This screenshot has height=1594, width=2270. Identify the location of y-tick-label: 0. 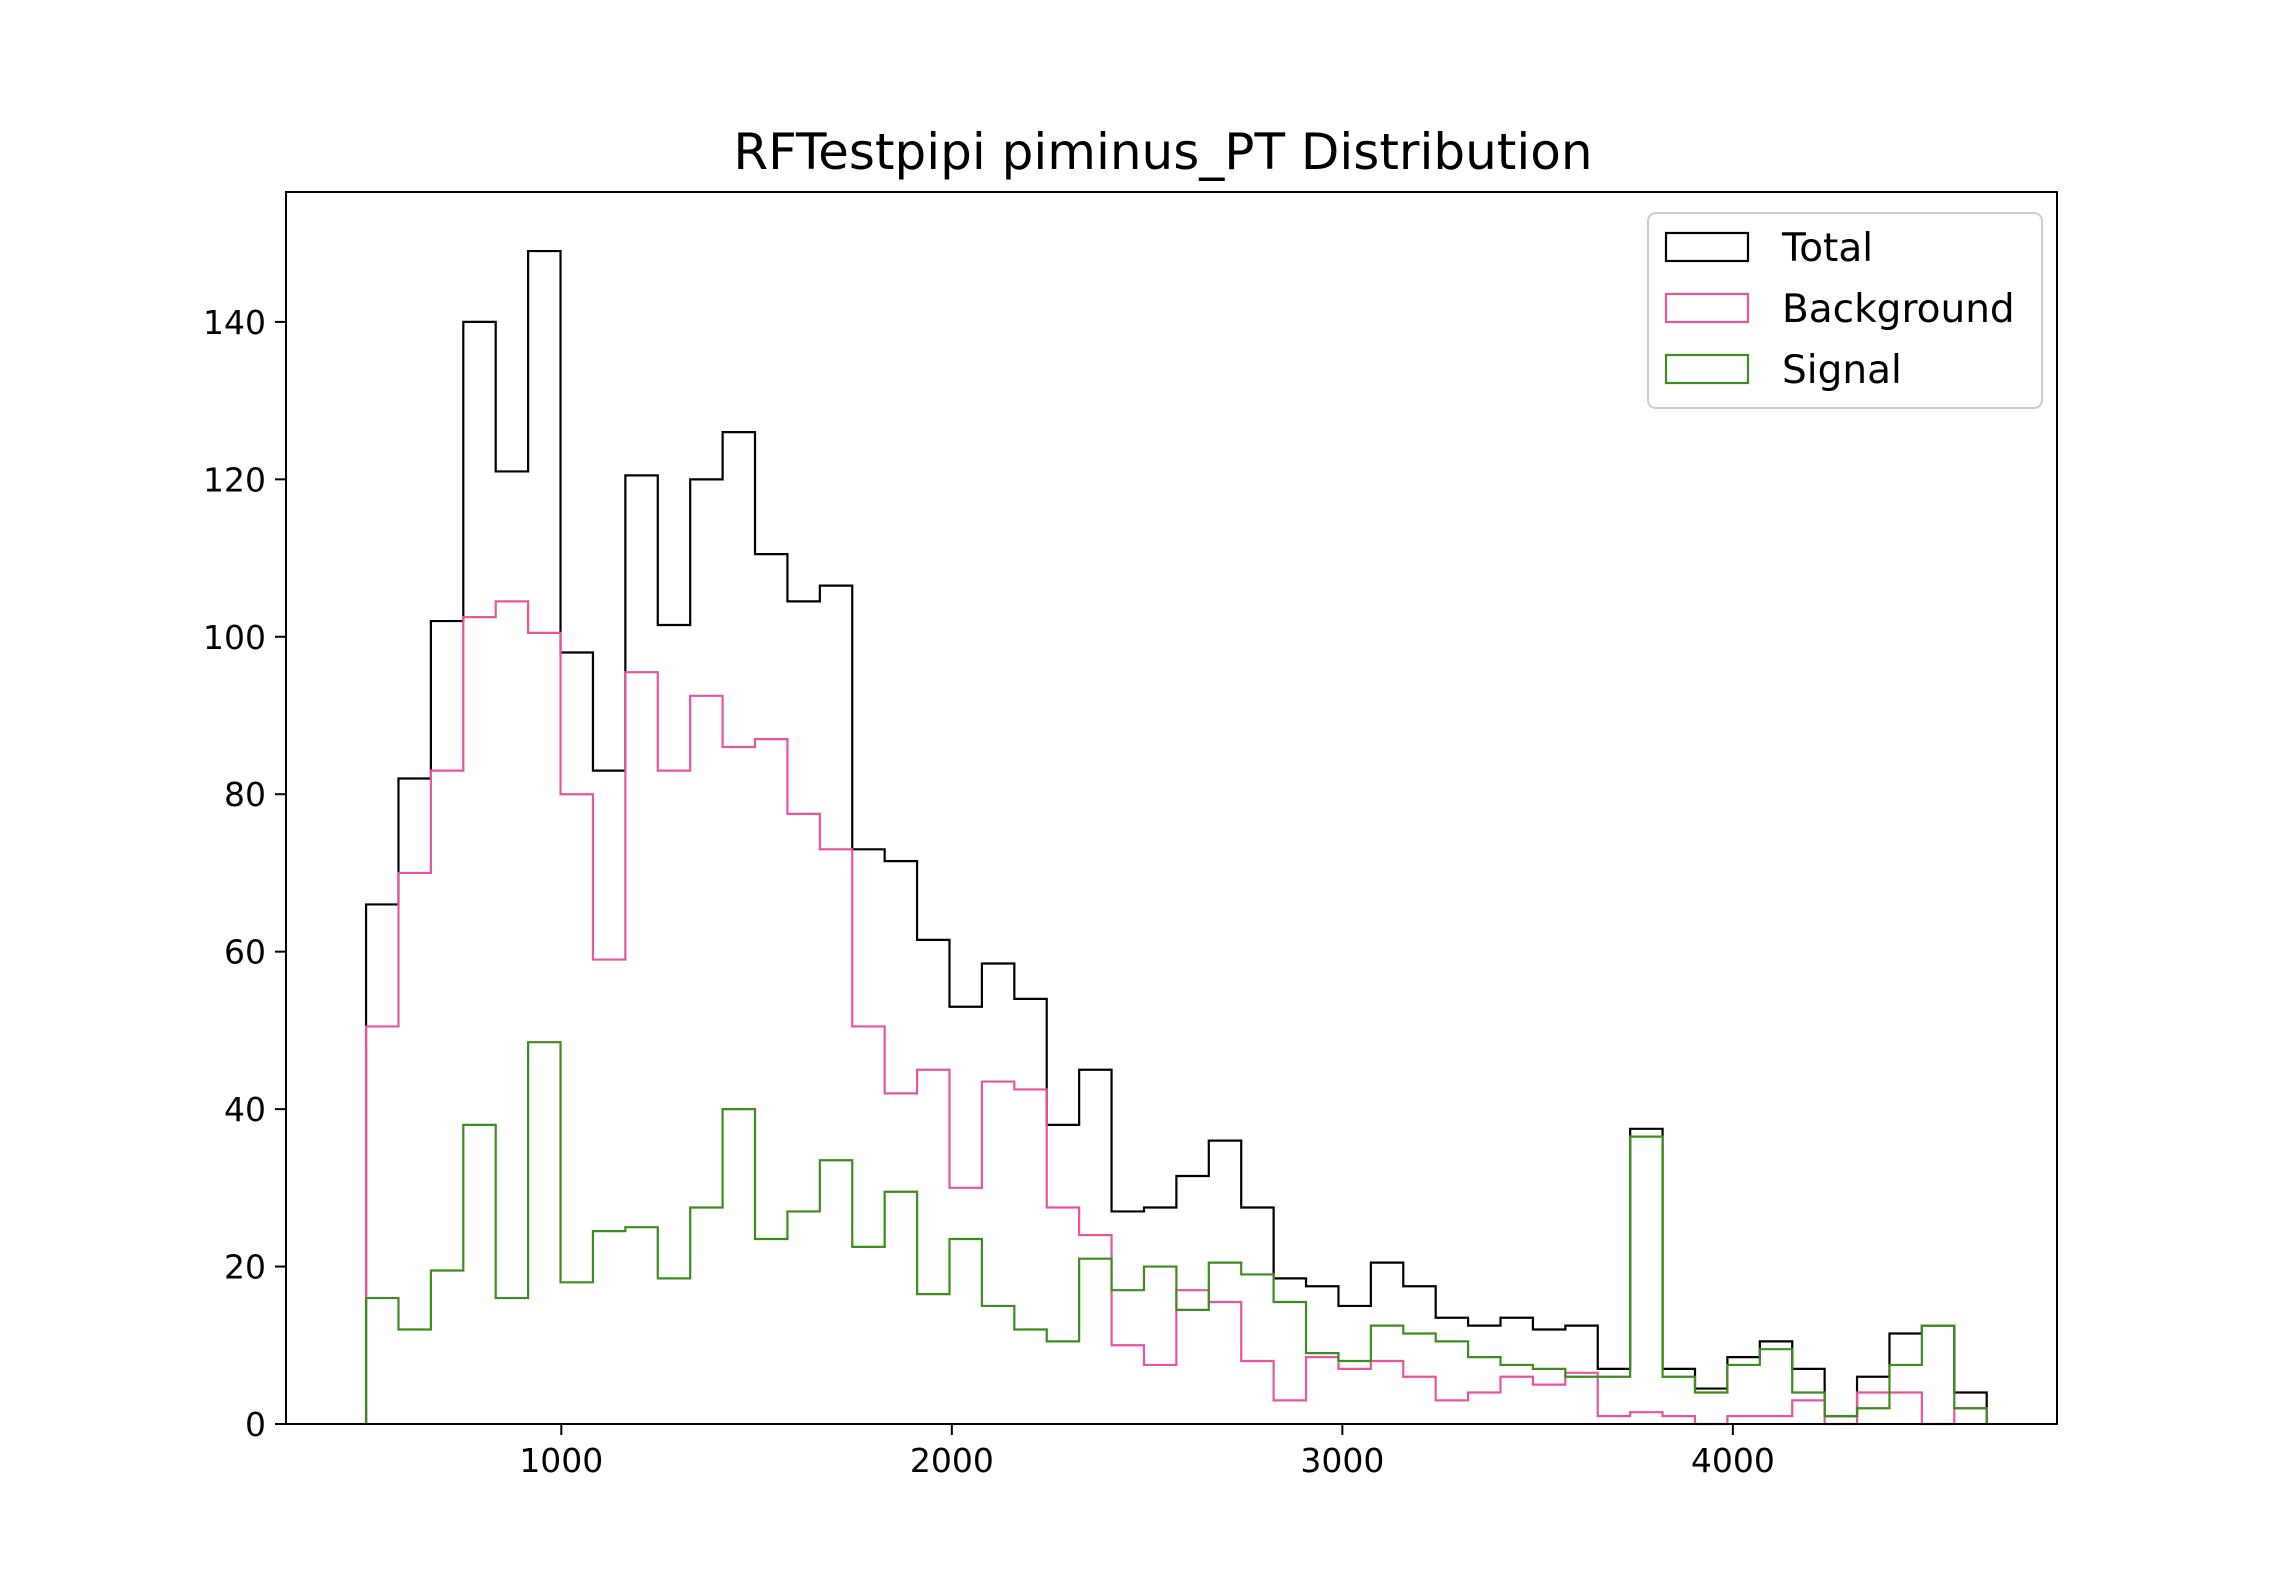
(255, 1424).